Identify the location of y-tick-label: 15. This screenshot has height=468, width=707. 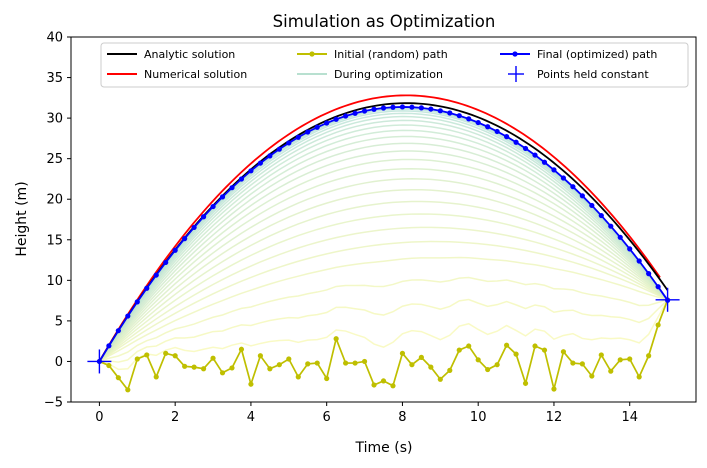
(54, 240).